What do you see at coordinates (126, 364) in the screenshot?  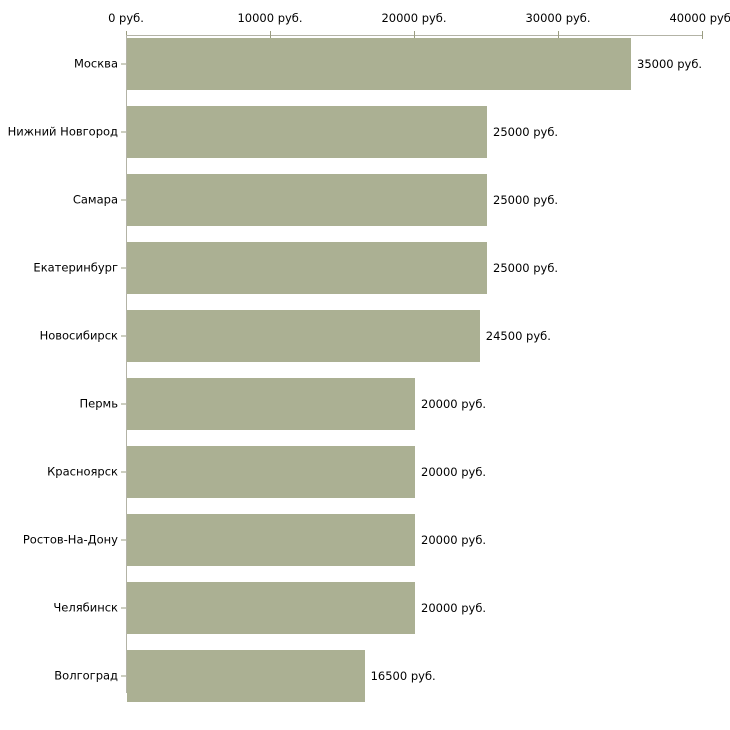 I see `y-axis-line` at bounding box center [126, 364].